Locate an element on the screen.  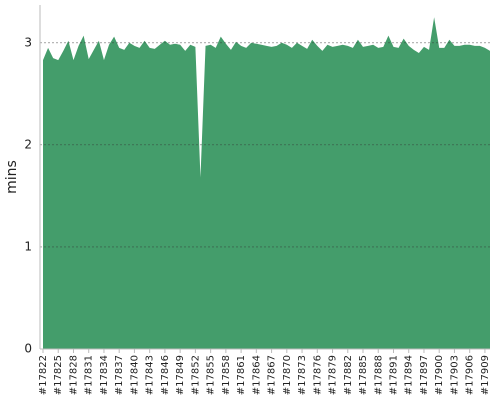
x-tick-label: #17861 is located at coordinates (241, 375).